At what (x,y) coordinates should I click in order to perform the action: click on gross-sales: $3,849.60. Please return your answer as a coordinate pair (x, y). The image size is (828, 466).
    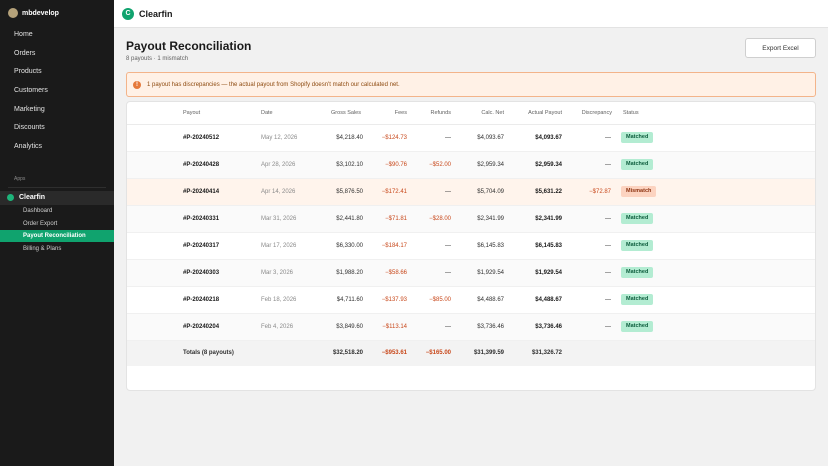
    Looking at the image, I should click on (331, 327).